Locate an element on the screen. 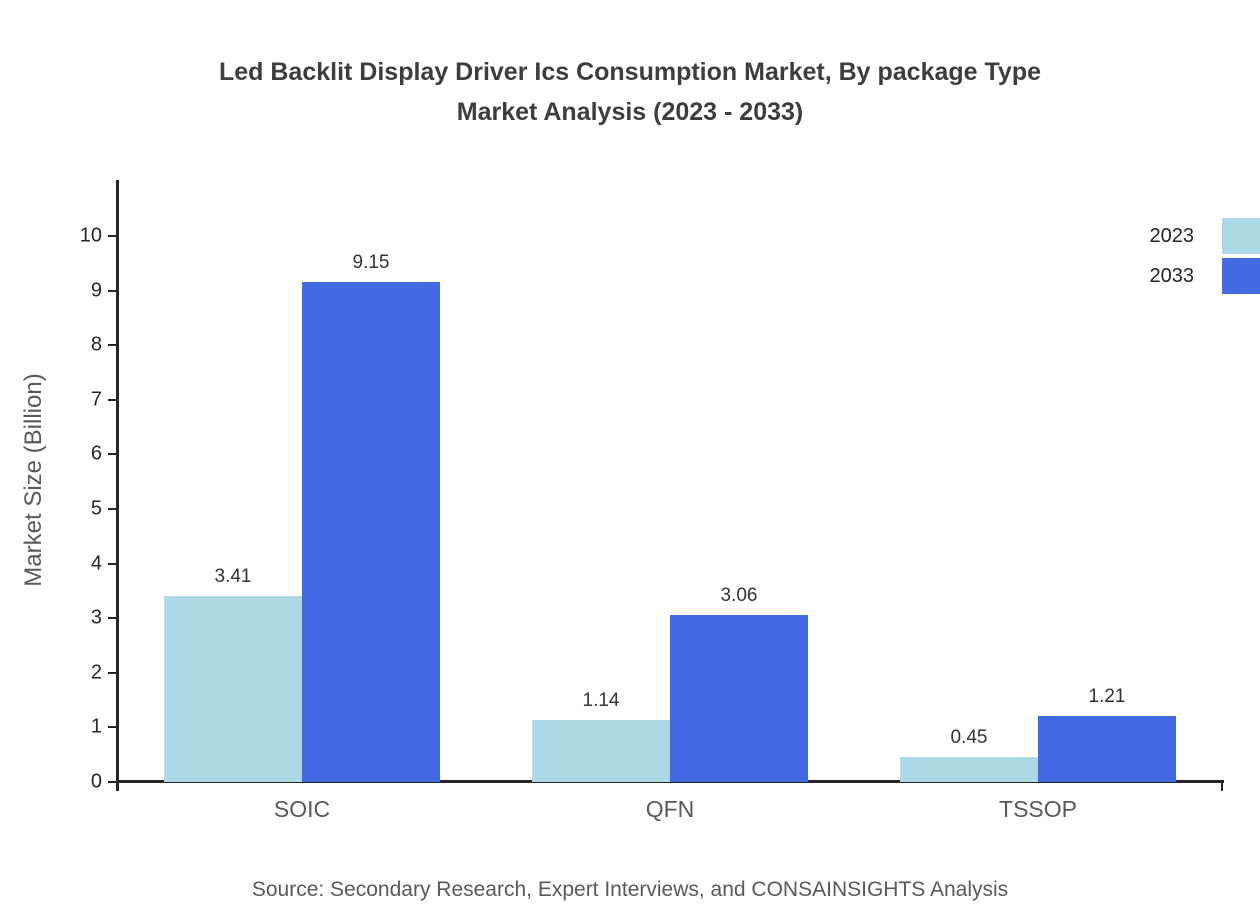 This screenshot has height=920, width=1260. bar-value-label: 9.15 is located at coordinates (371, 263).